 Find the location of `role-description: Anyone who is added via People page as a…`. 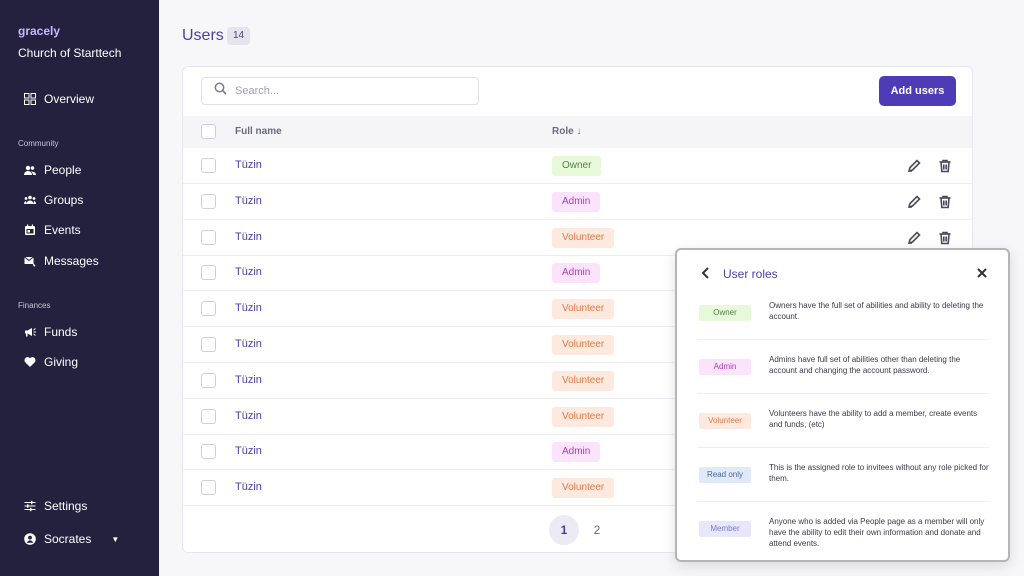

role-description: Anyone who is added via People page as a… is located at coordinates (877, 532).